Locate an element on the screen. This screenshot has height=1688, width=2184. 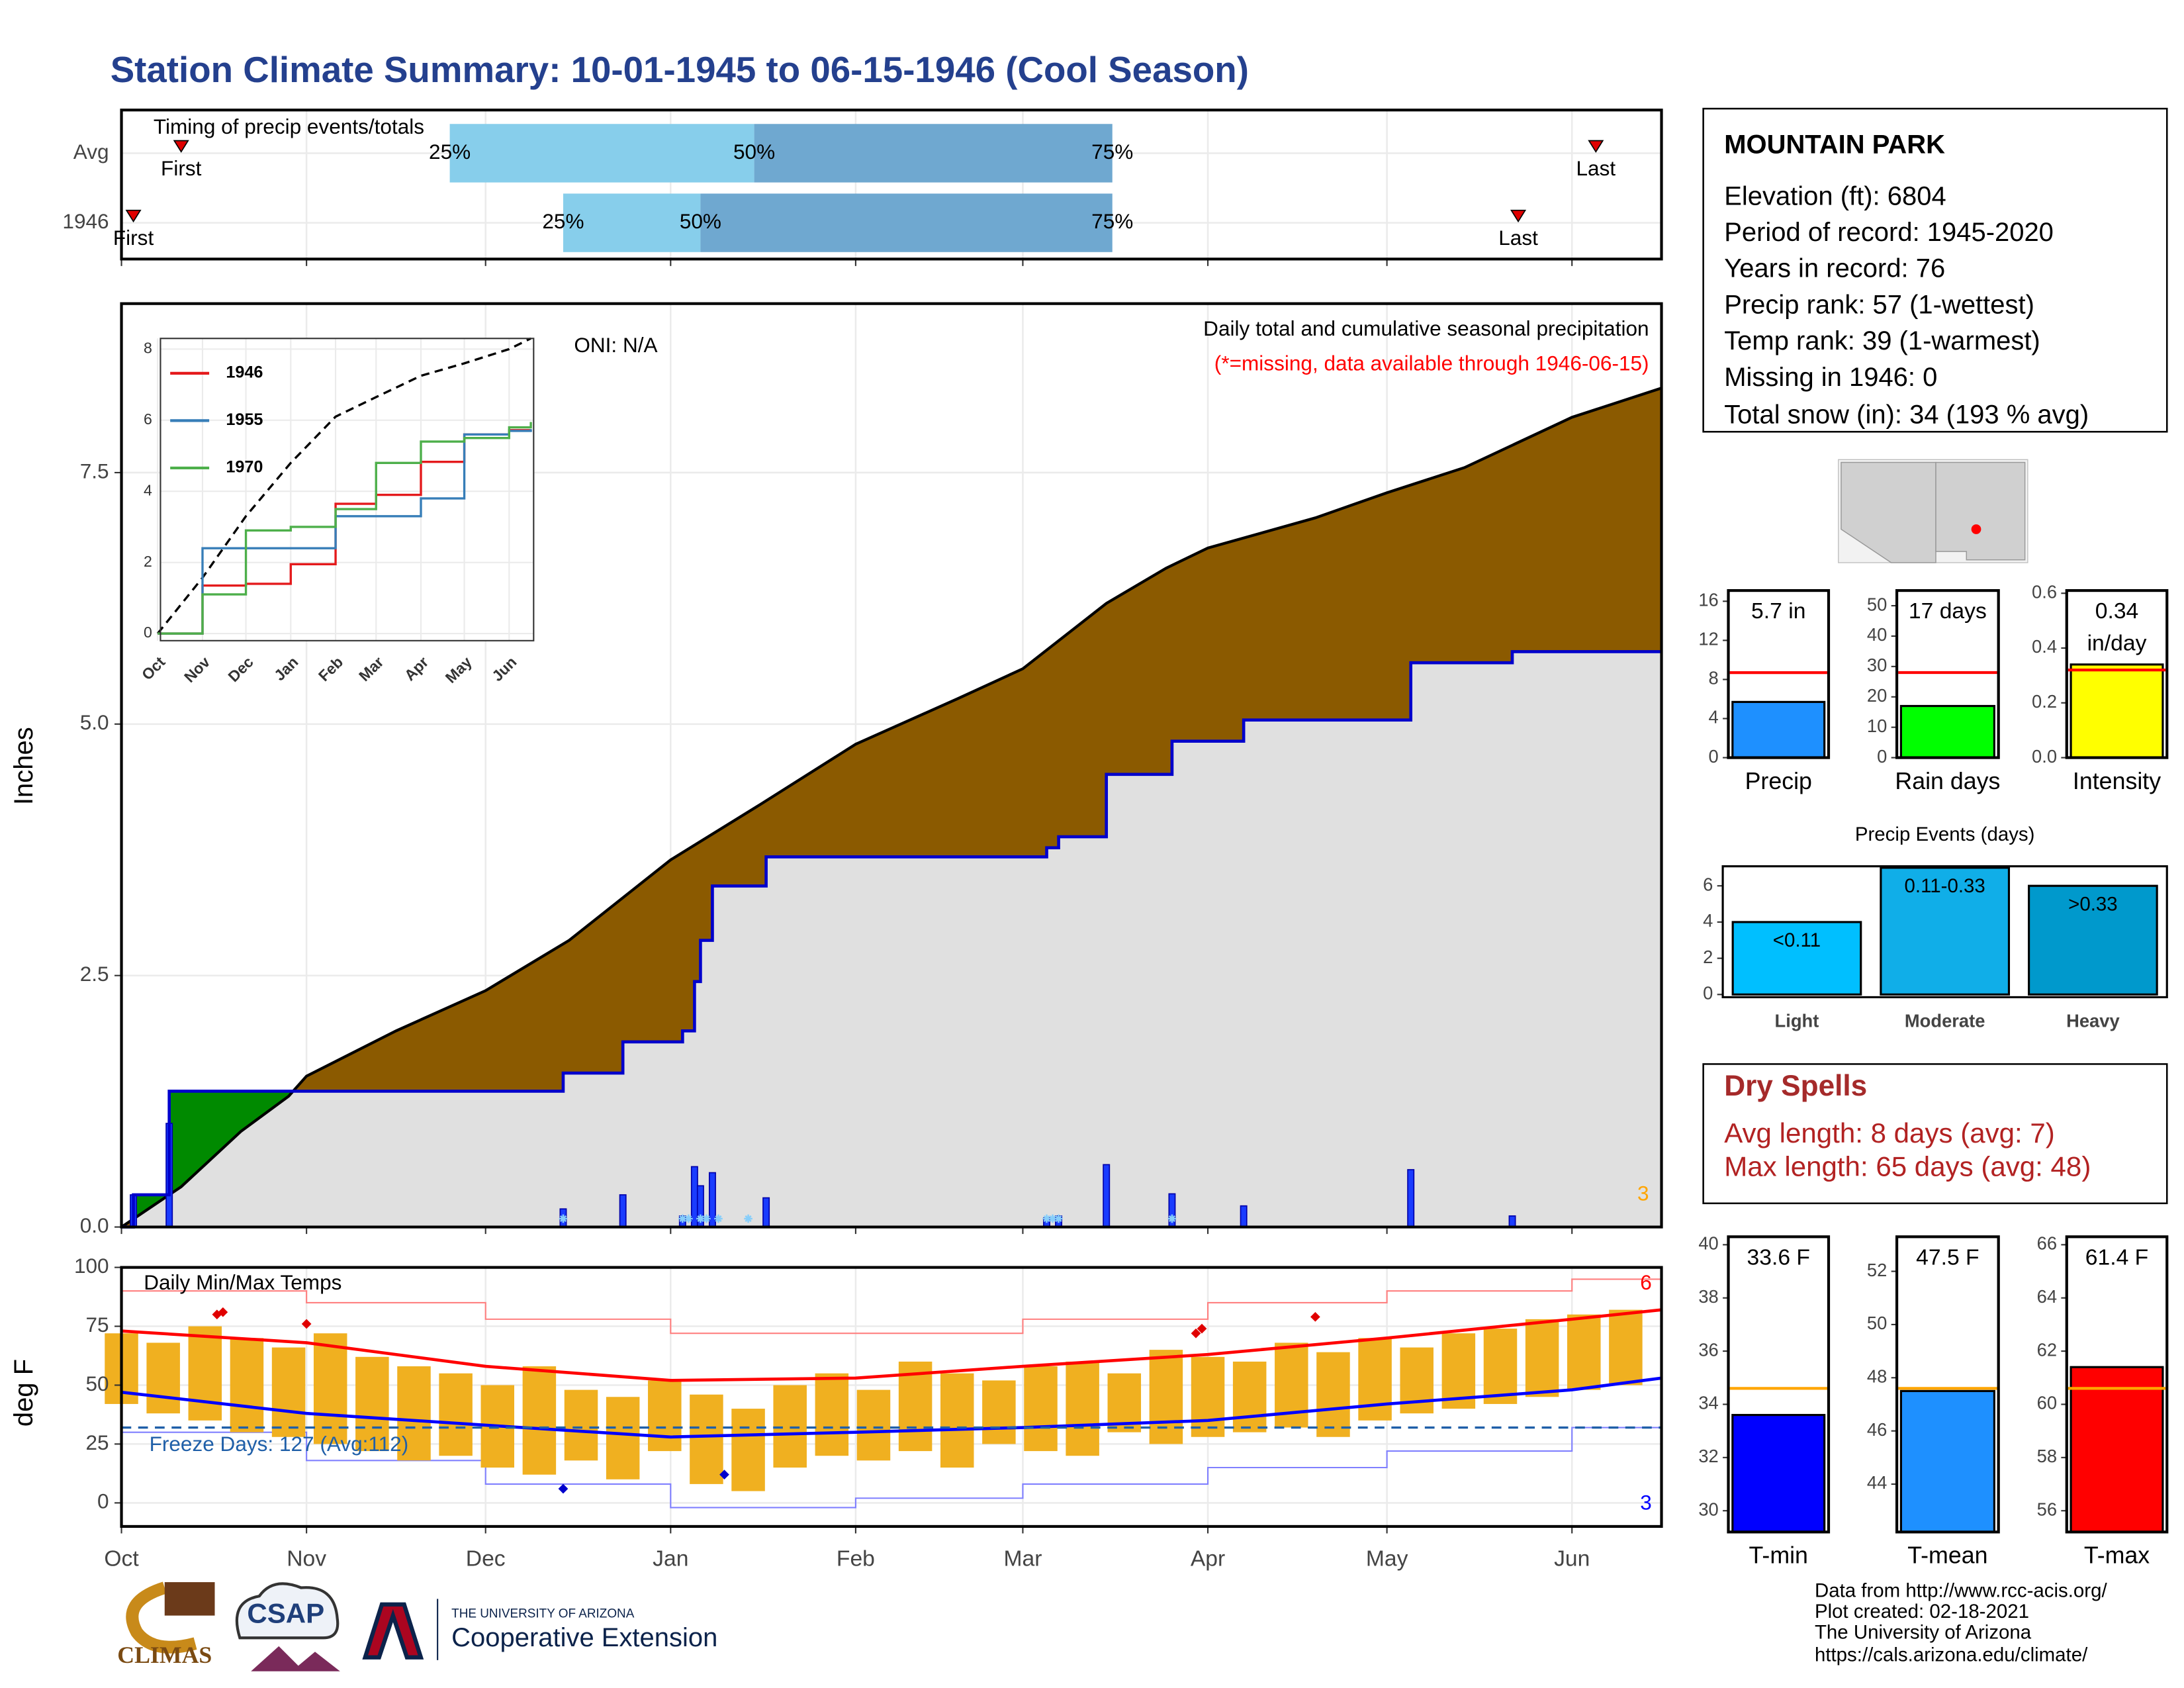
y-tick-label: 4 is located at coordinates (1714, 717).